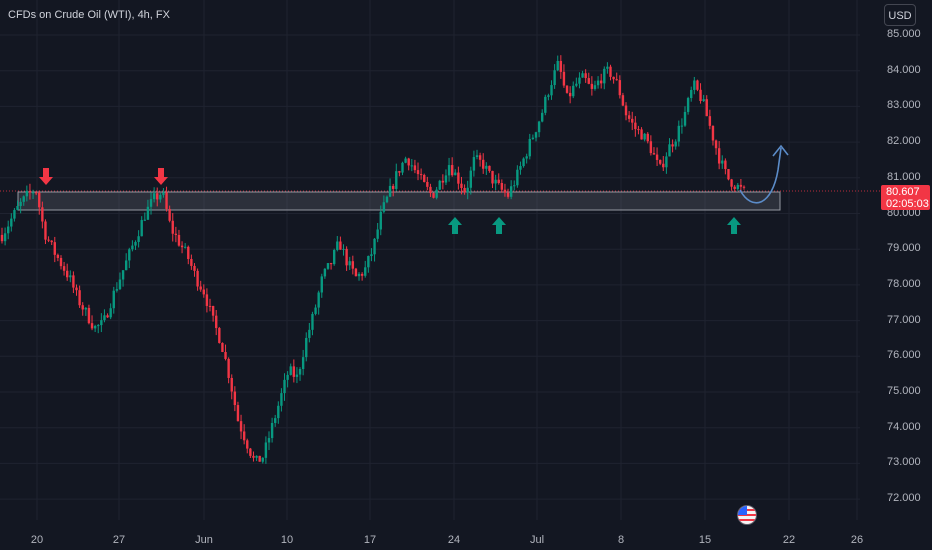 The width and height of the screenshot is (932, 550). Describe the element at coordinates (900, 15) in the screenshot. I see `currency-button: USD` at that location.